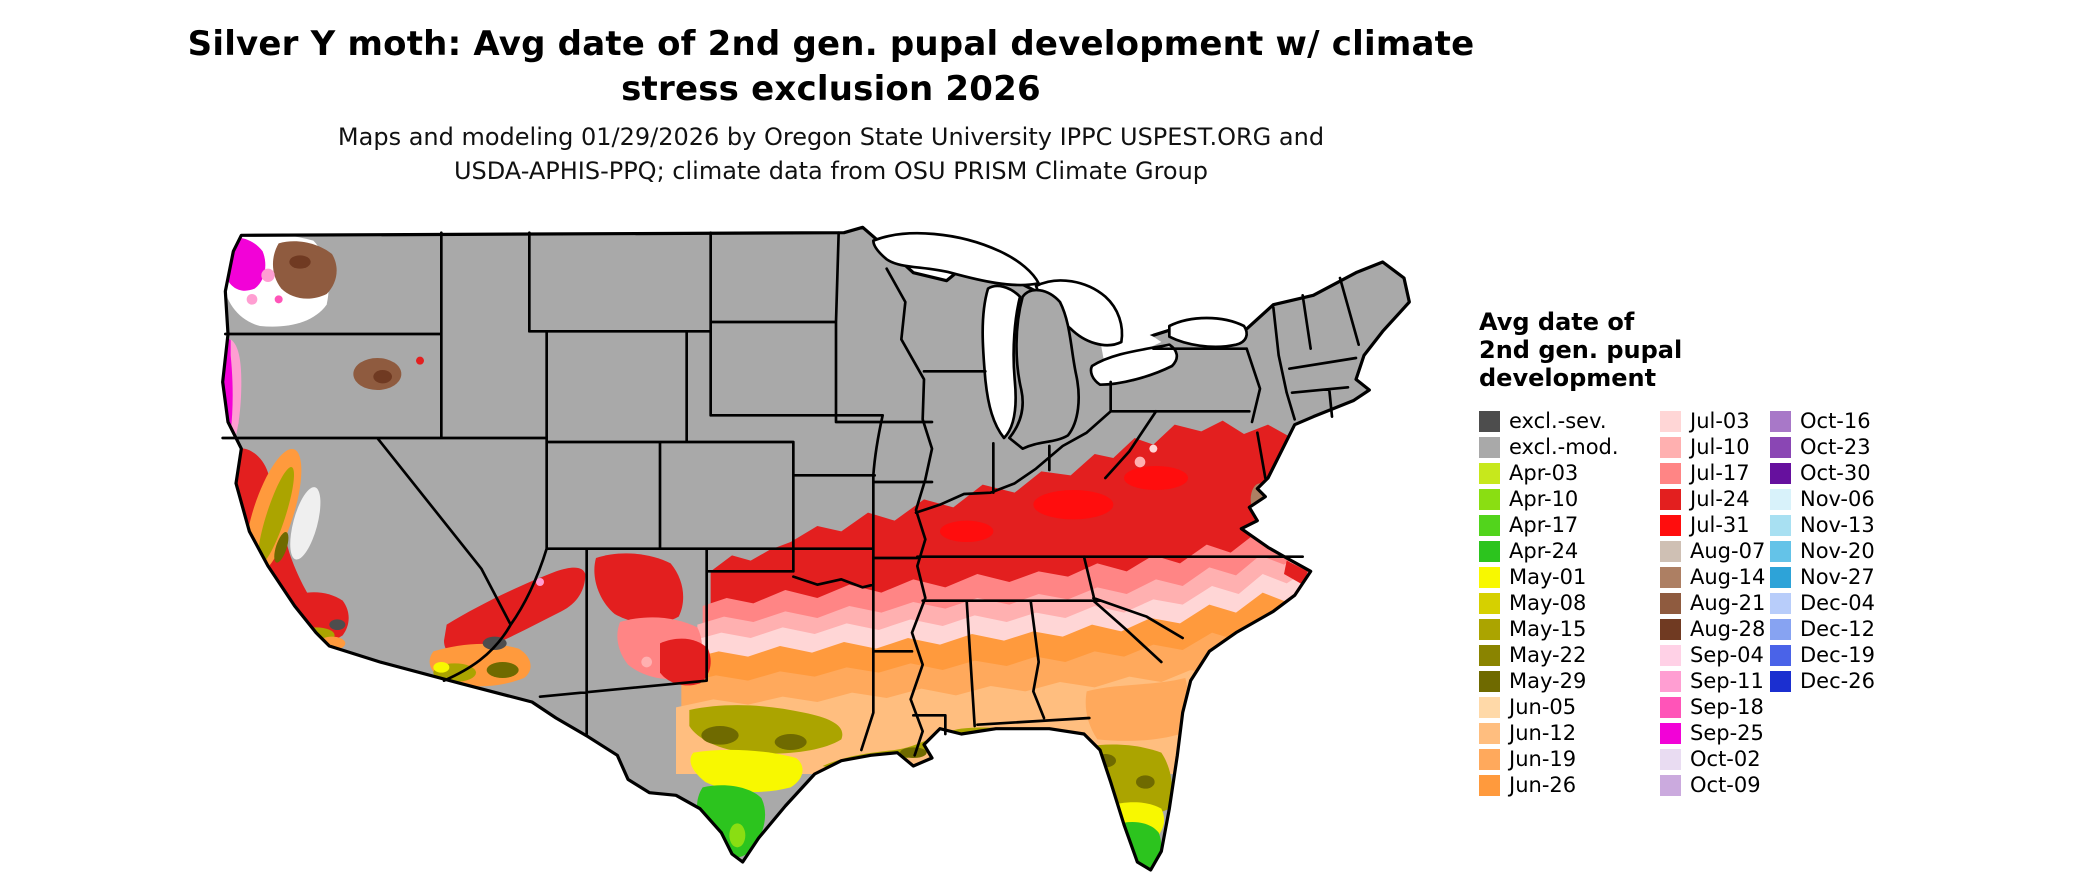 The image size is (2100, 892). Describe the element at coordinates (1837, 499) in the screenshot. I see `legend-label: Nov-06` at that location.